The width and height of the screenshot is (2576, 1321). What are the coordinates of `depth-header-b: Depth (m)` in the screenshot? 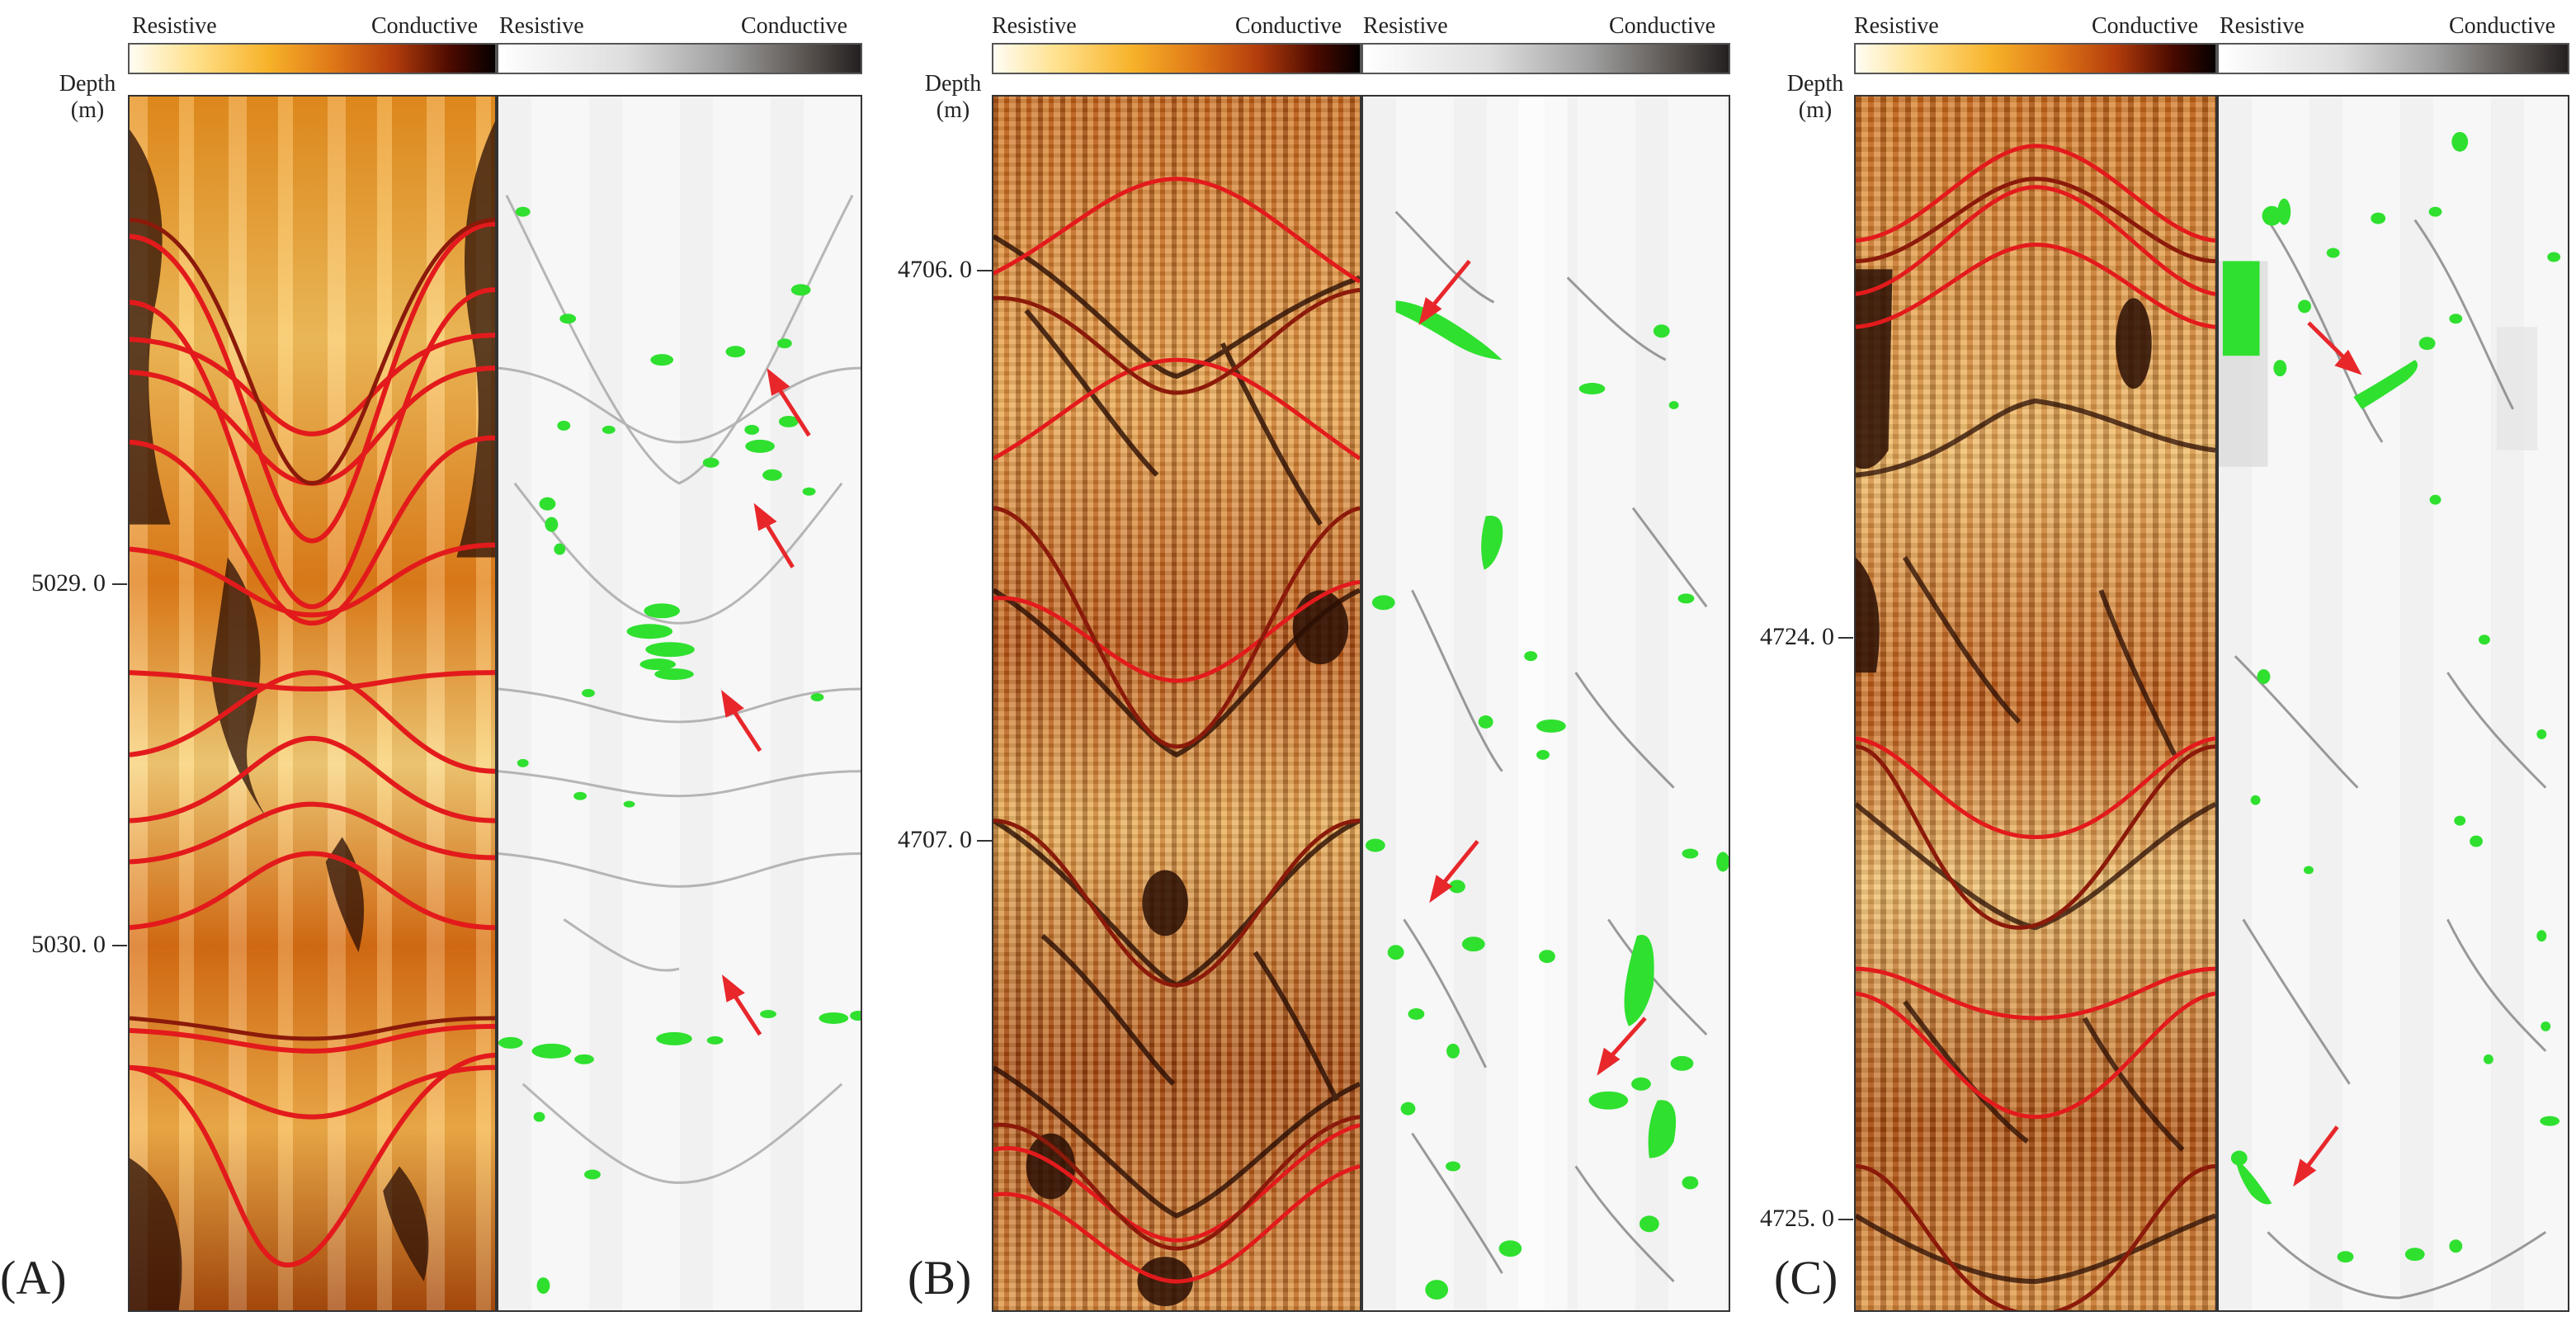 It's located at (953, 98).